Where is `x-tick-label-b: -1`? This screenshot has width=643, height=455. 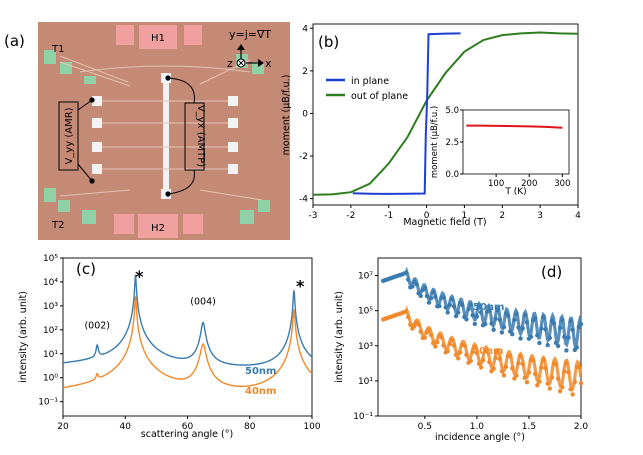
x-tick-label-b: -1 is located at coordinates (388, 216).